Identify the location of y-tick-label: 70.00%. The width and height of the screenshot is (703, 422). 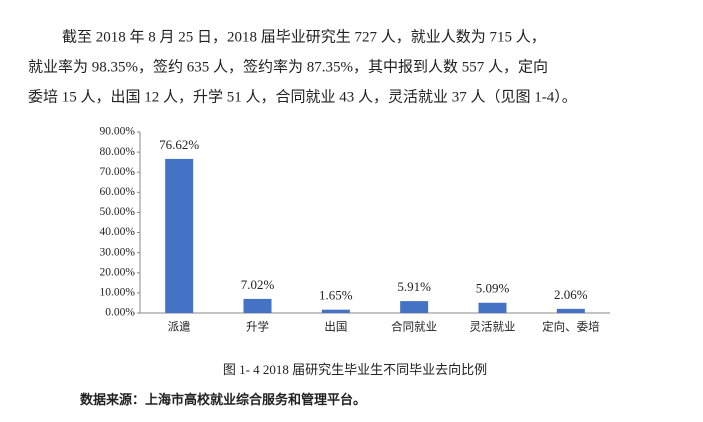
(118, 172).